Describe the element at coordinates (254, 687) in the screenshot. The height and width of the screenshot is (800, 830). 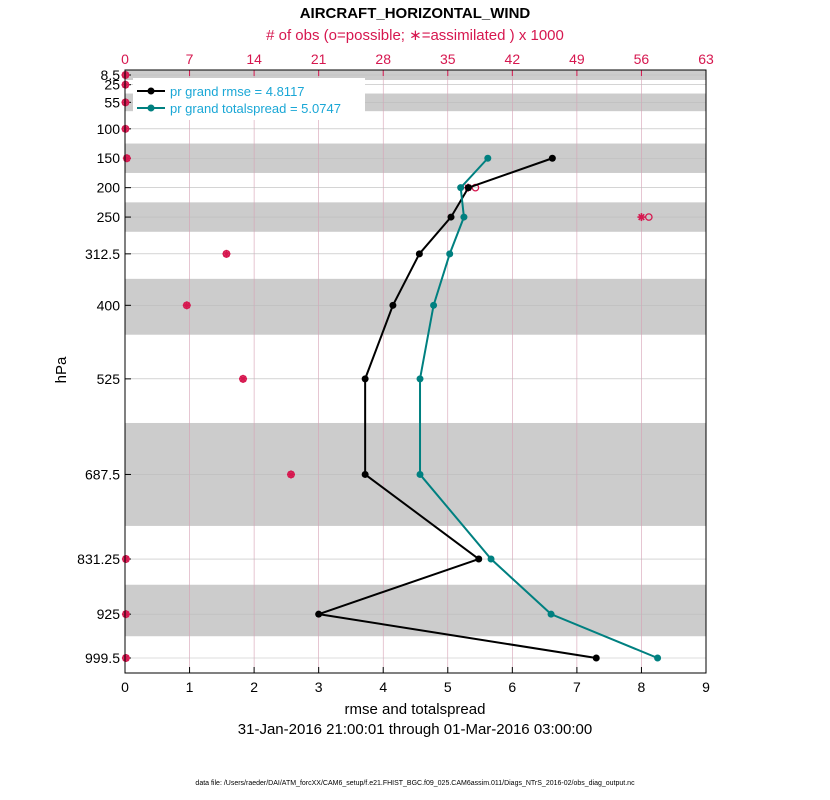
I see `x-tick-label-2: 2` at that location.